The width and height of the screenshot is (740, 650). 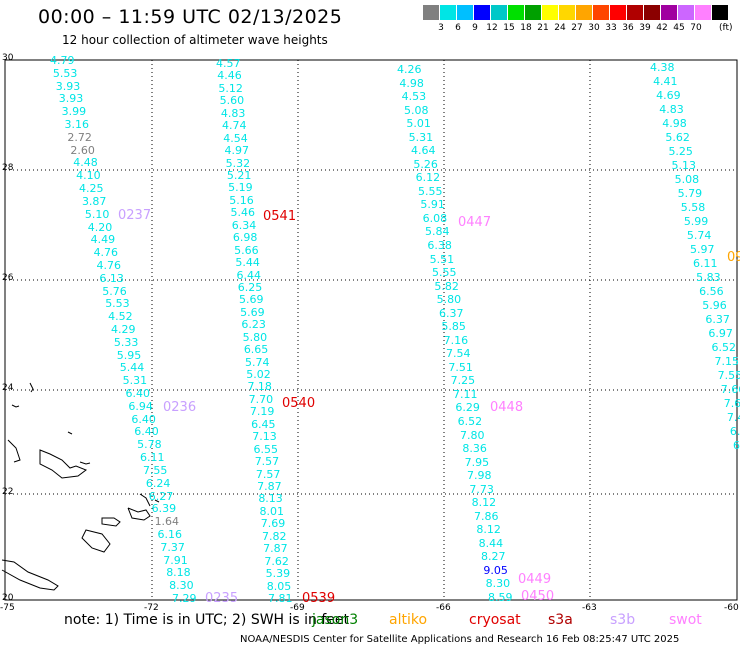 I want to click on wave-height-value: 4.53, so click(x=414, y=97).